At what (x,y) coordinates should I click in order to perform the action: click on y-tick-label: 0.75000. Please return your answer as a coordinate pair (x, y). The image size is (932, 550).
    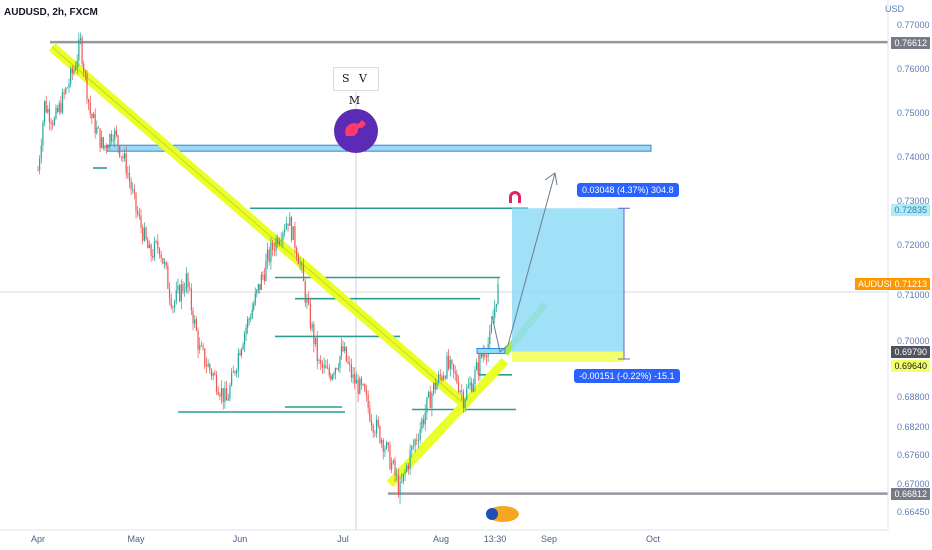
    Looking at the image, I should click on (913, 113).